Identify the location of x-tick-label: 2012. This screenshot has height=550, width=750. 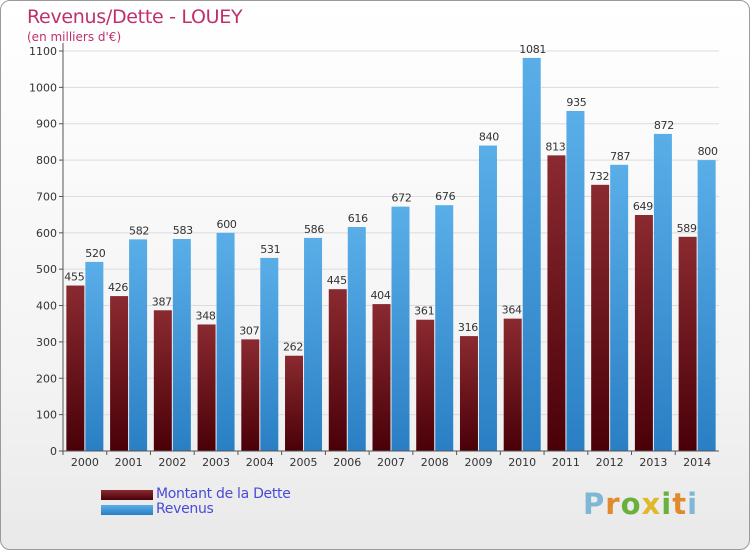
(610, 462).